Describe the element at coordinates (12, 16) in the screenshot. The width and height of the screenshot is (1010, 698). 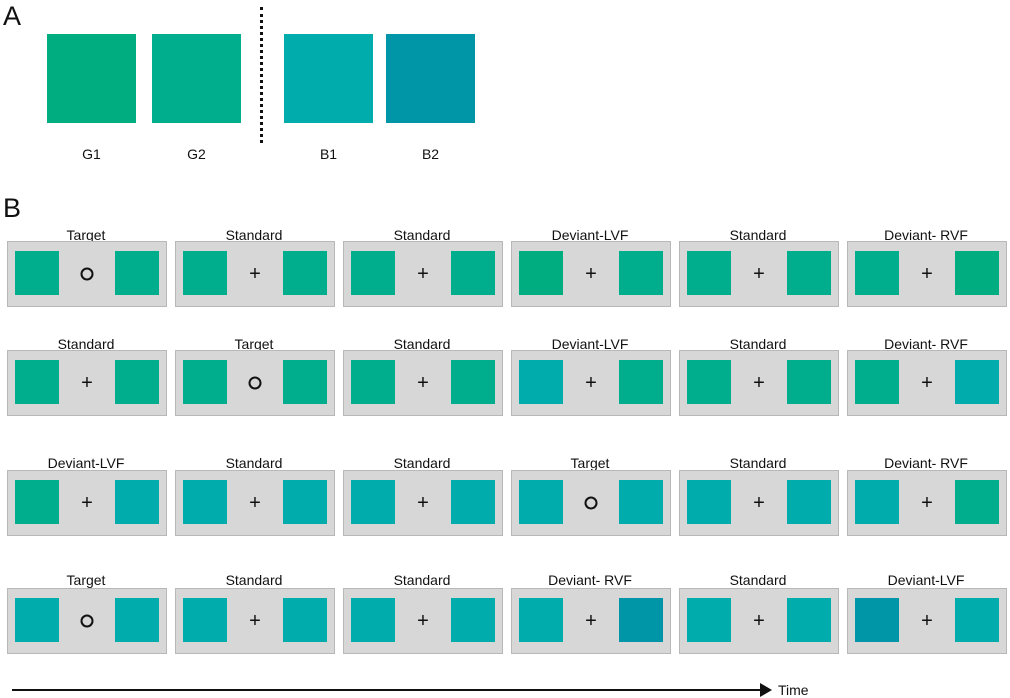
I see `panel-a-letter: A` at that location.